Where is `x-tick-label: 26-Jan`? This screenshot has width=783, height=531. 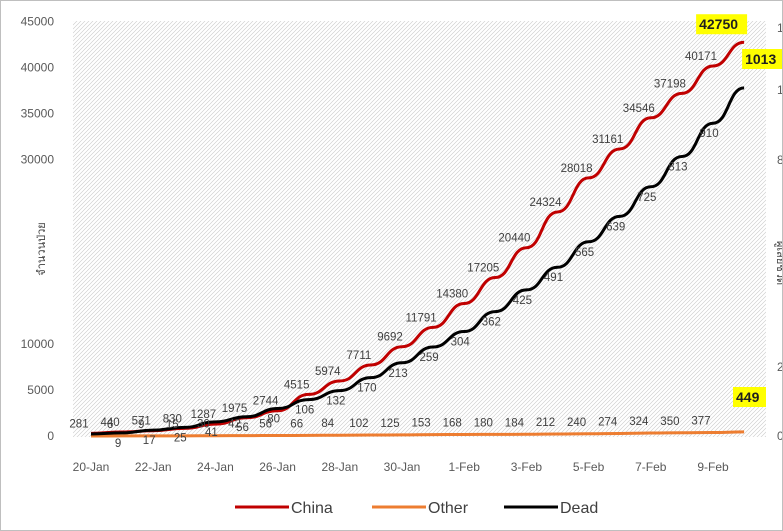
x-tick-label: 26-Jan is located at coordinates (277, 467).